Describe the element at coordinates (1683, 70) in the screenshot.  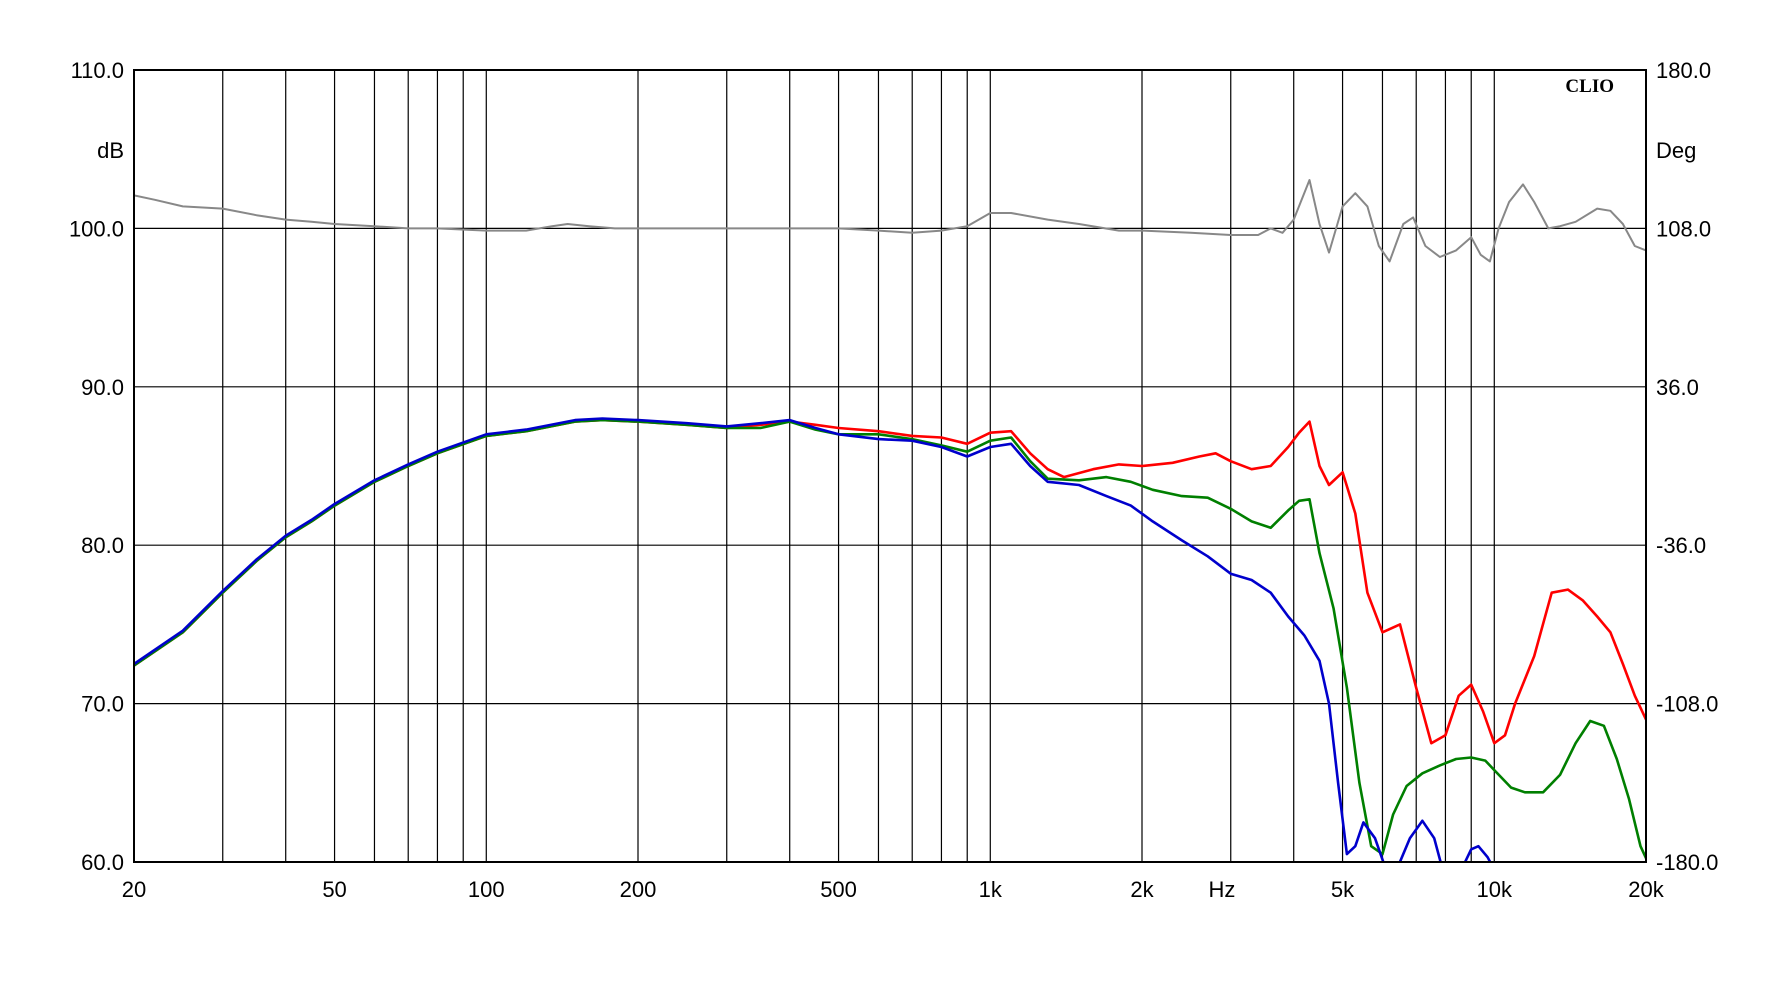
I see `y-right-tick-label: 180.0` at that location.